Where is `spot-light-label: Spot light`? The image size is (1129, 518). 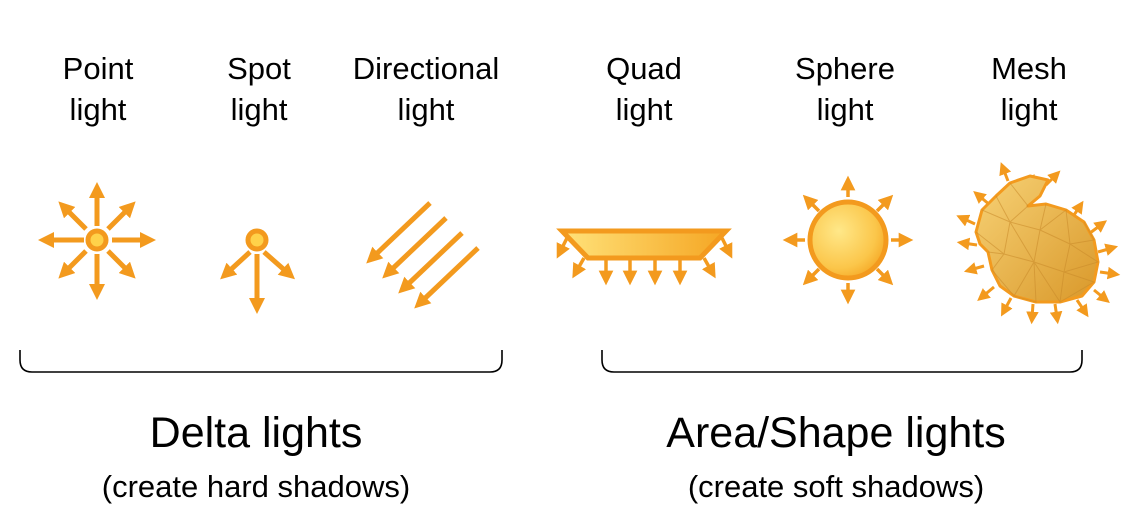 spot-light-label: Spot light is located at coordinates (259, 89).